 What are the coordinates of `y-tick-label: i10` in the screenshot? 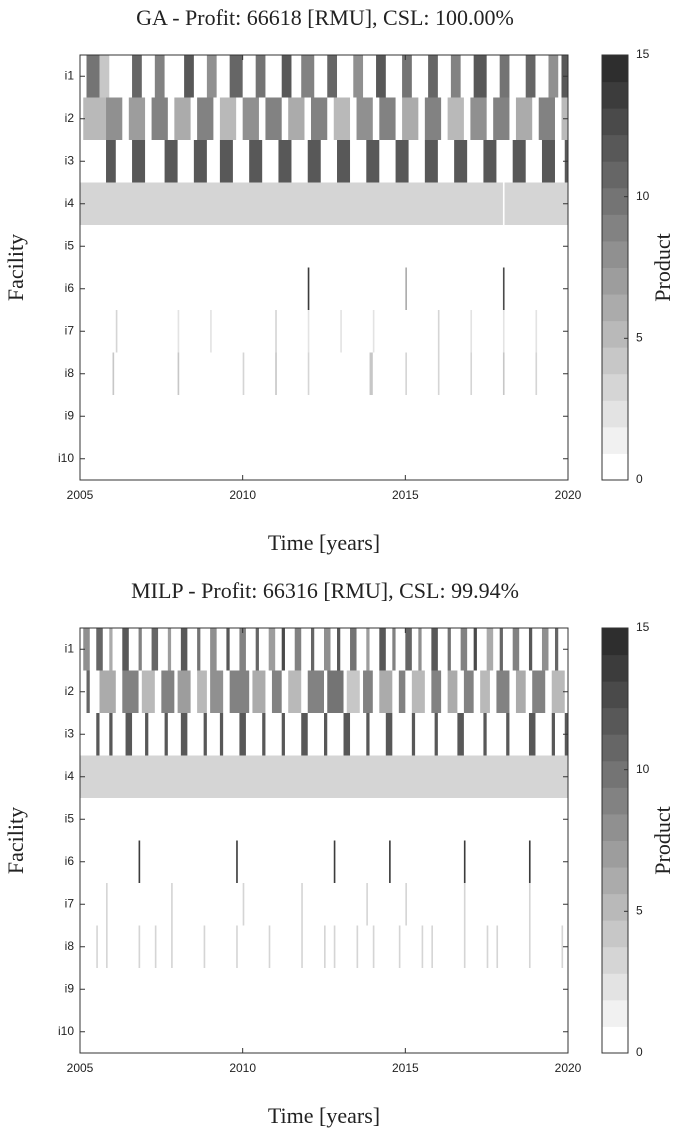 It's located at (66, 1031).